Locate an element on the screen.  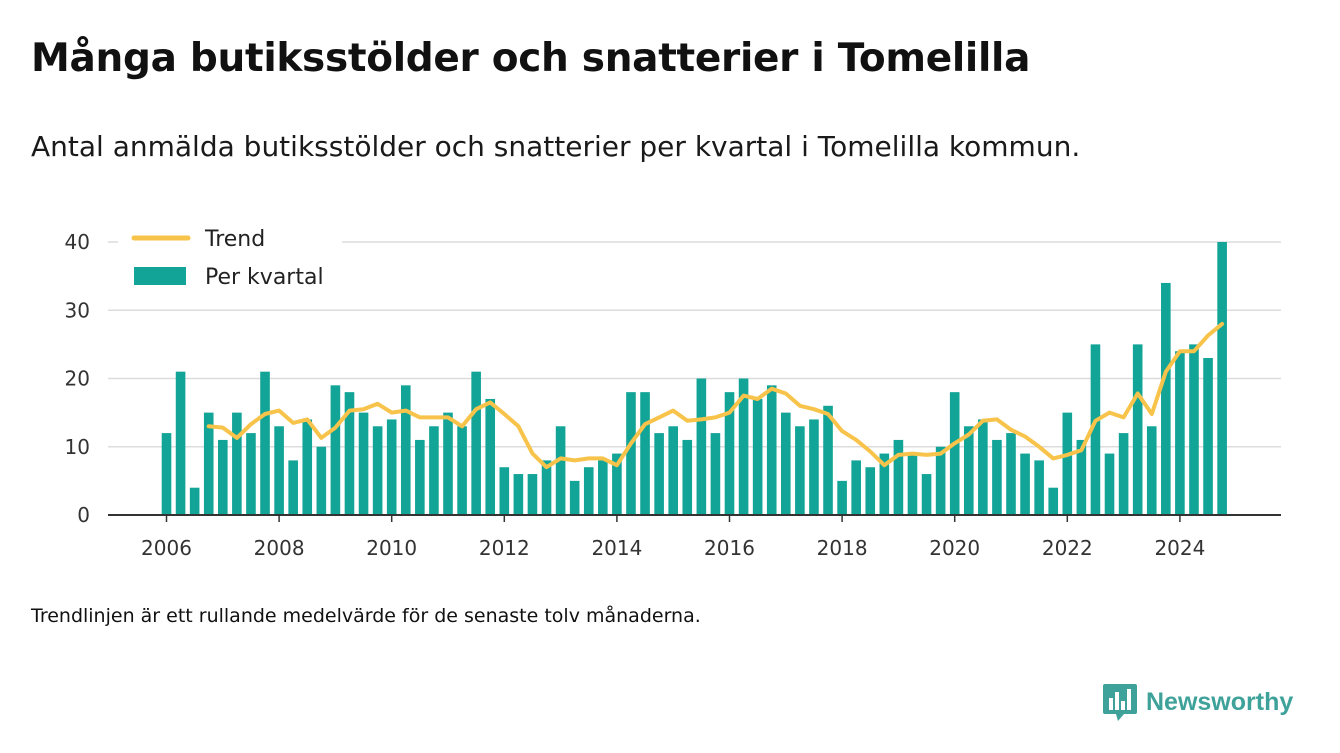
y-tick-label: 40 is located at coordinates (77, 242).